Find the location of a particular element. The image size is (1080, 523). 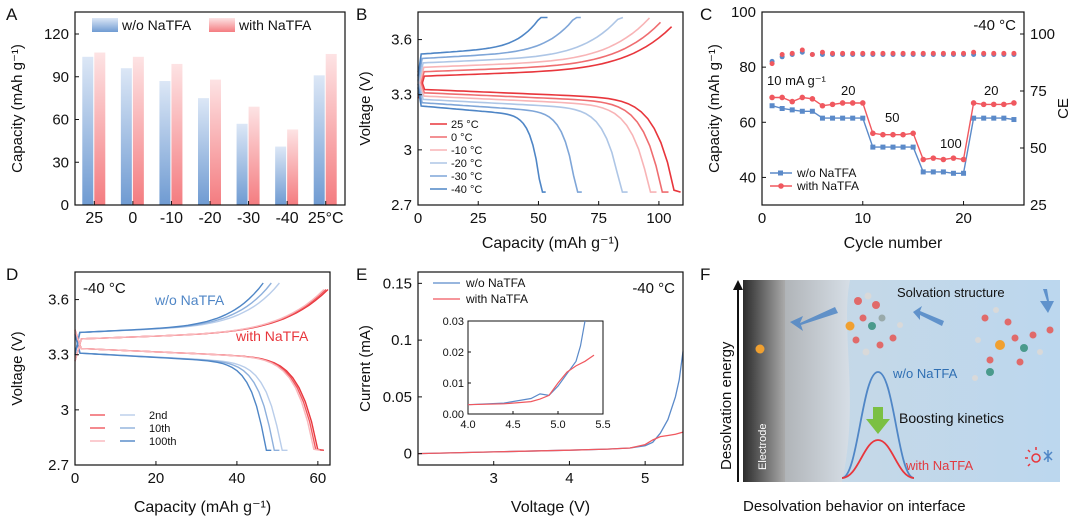

panel-a-xtick-label: 25°C is located at coordinates (326, 218).